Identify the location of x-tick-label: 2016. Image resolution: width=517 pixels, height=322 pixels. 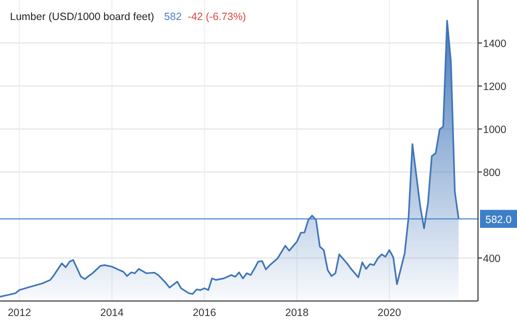
(204, 313).